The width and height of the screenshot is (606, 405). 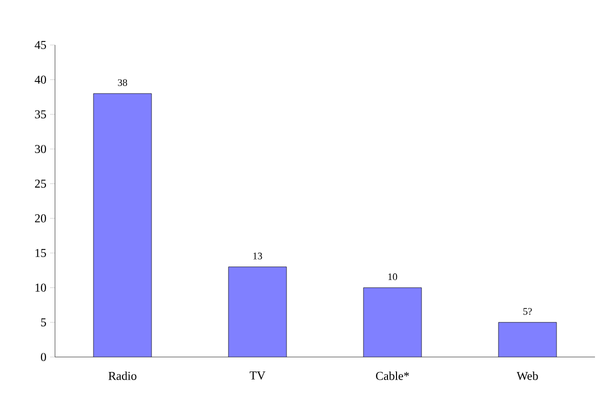 What do you see at coordinates (41, 253) in the screenshot?
I see `y-tick-label: 15` at bounding box center [41, 253].